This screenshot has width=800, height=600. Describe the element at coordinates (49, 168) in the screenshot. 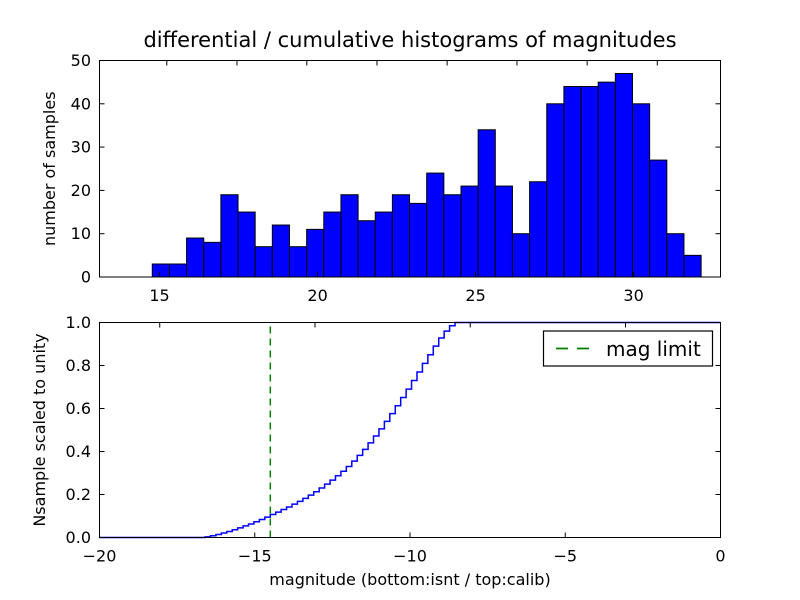

I see `y-axis-label: number of samples` at that location.